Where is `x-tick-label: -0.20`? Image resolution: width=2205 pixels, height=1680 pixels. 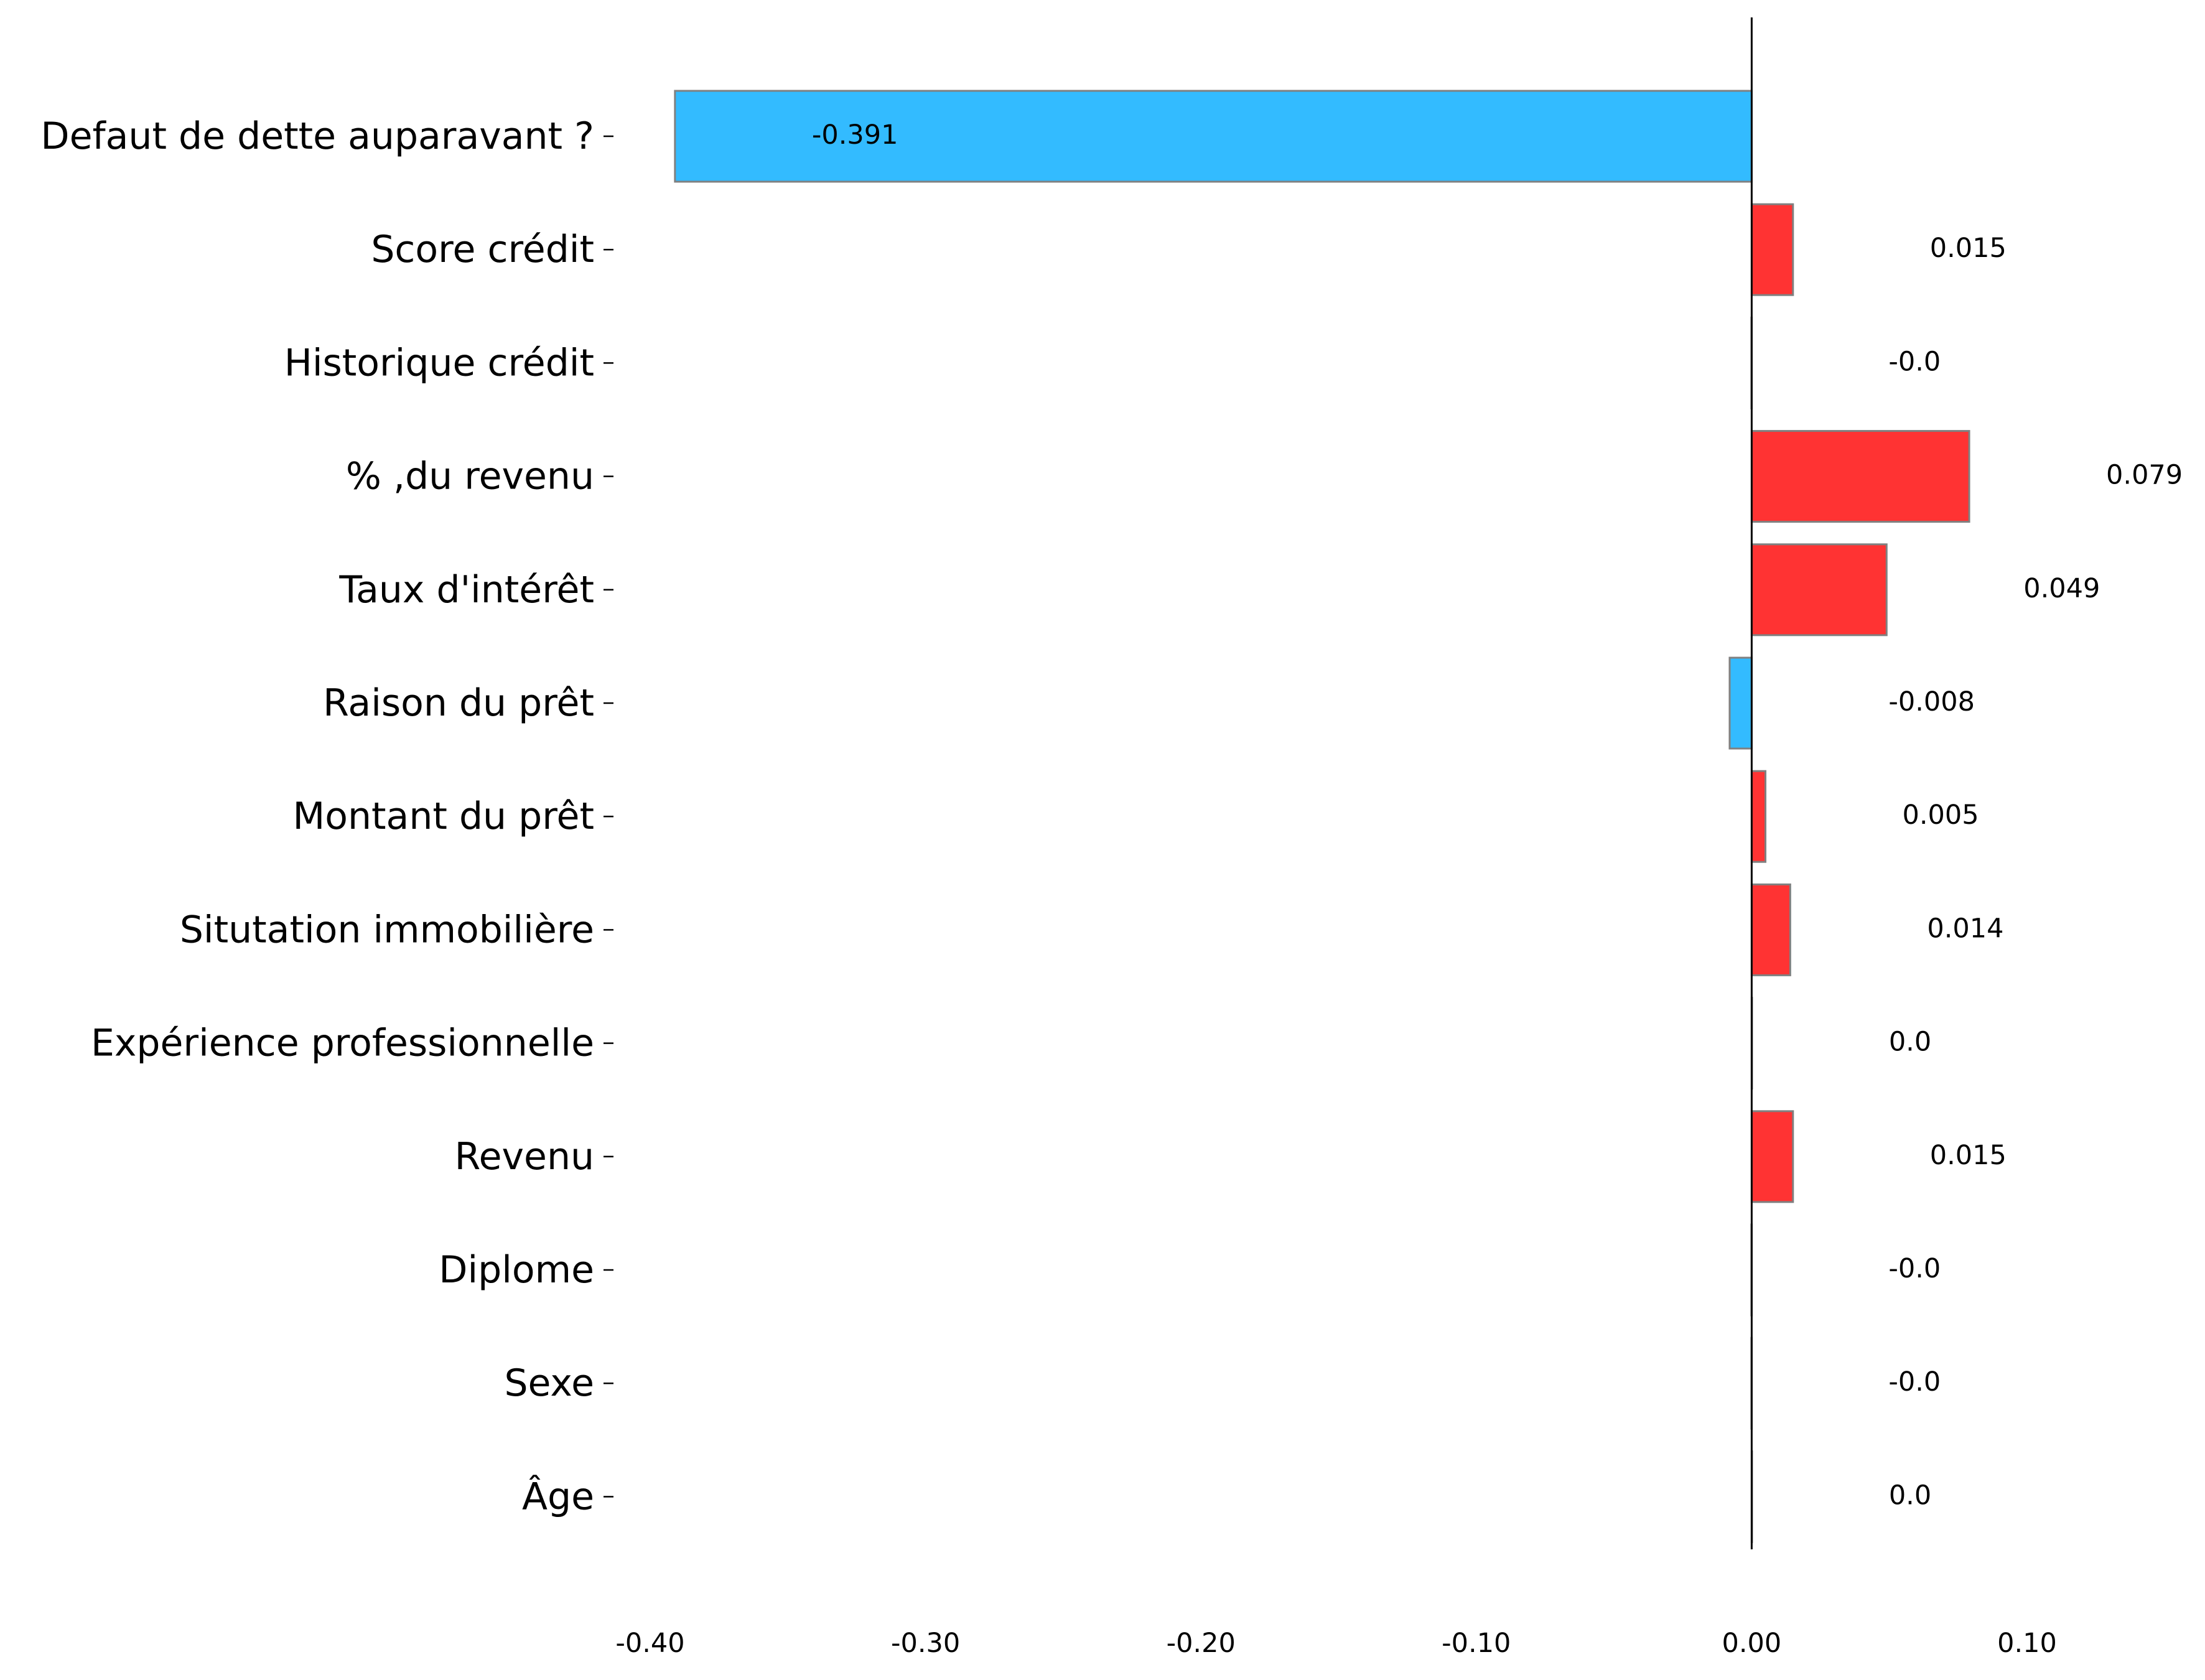
x-tick-label: -0.20 is located at coordinates (1201, 1643).